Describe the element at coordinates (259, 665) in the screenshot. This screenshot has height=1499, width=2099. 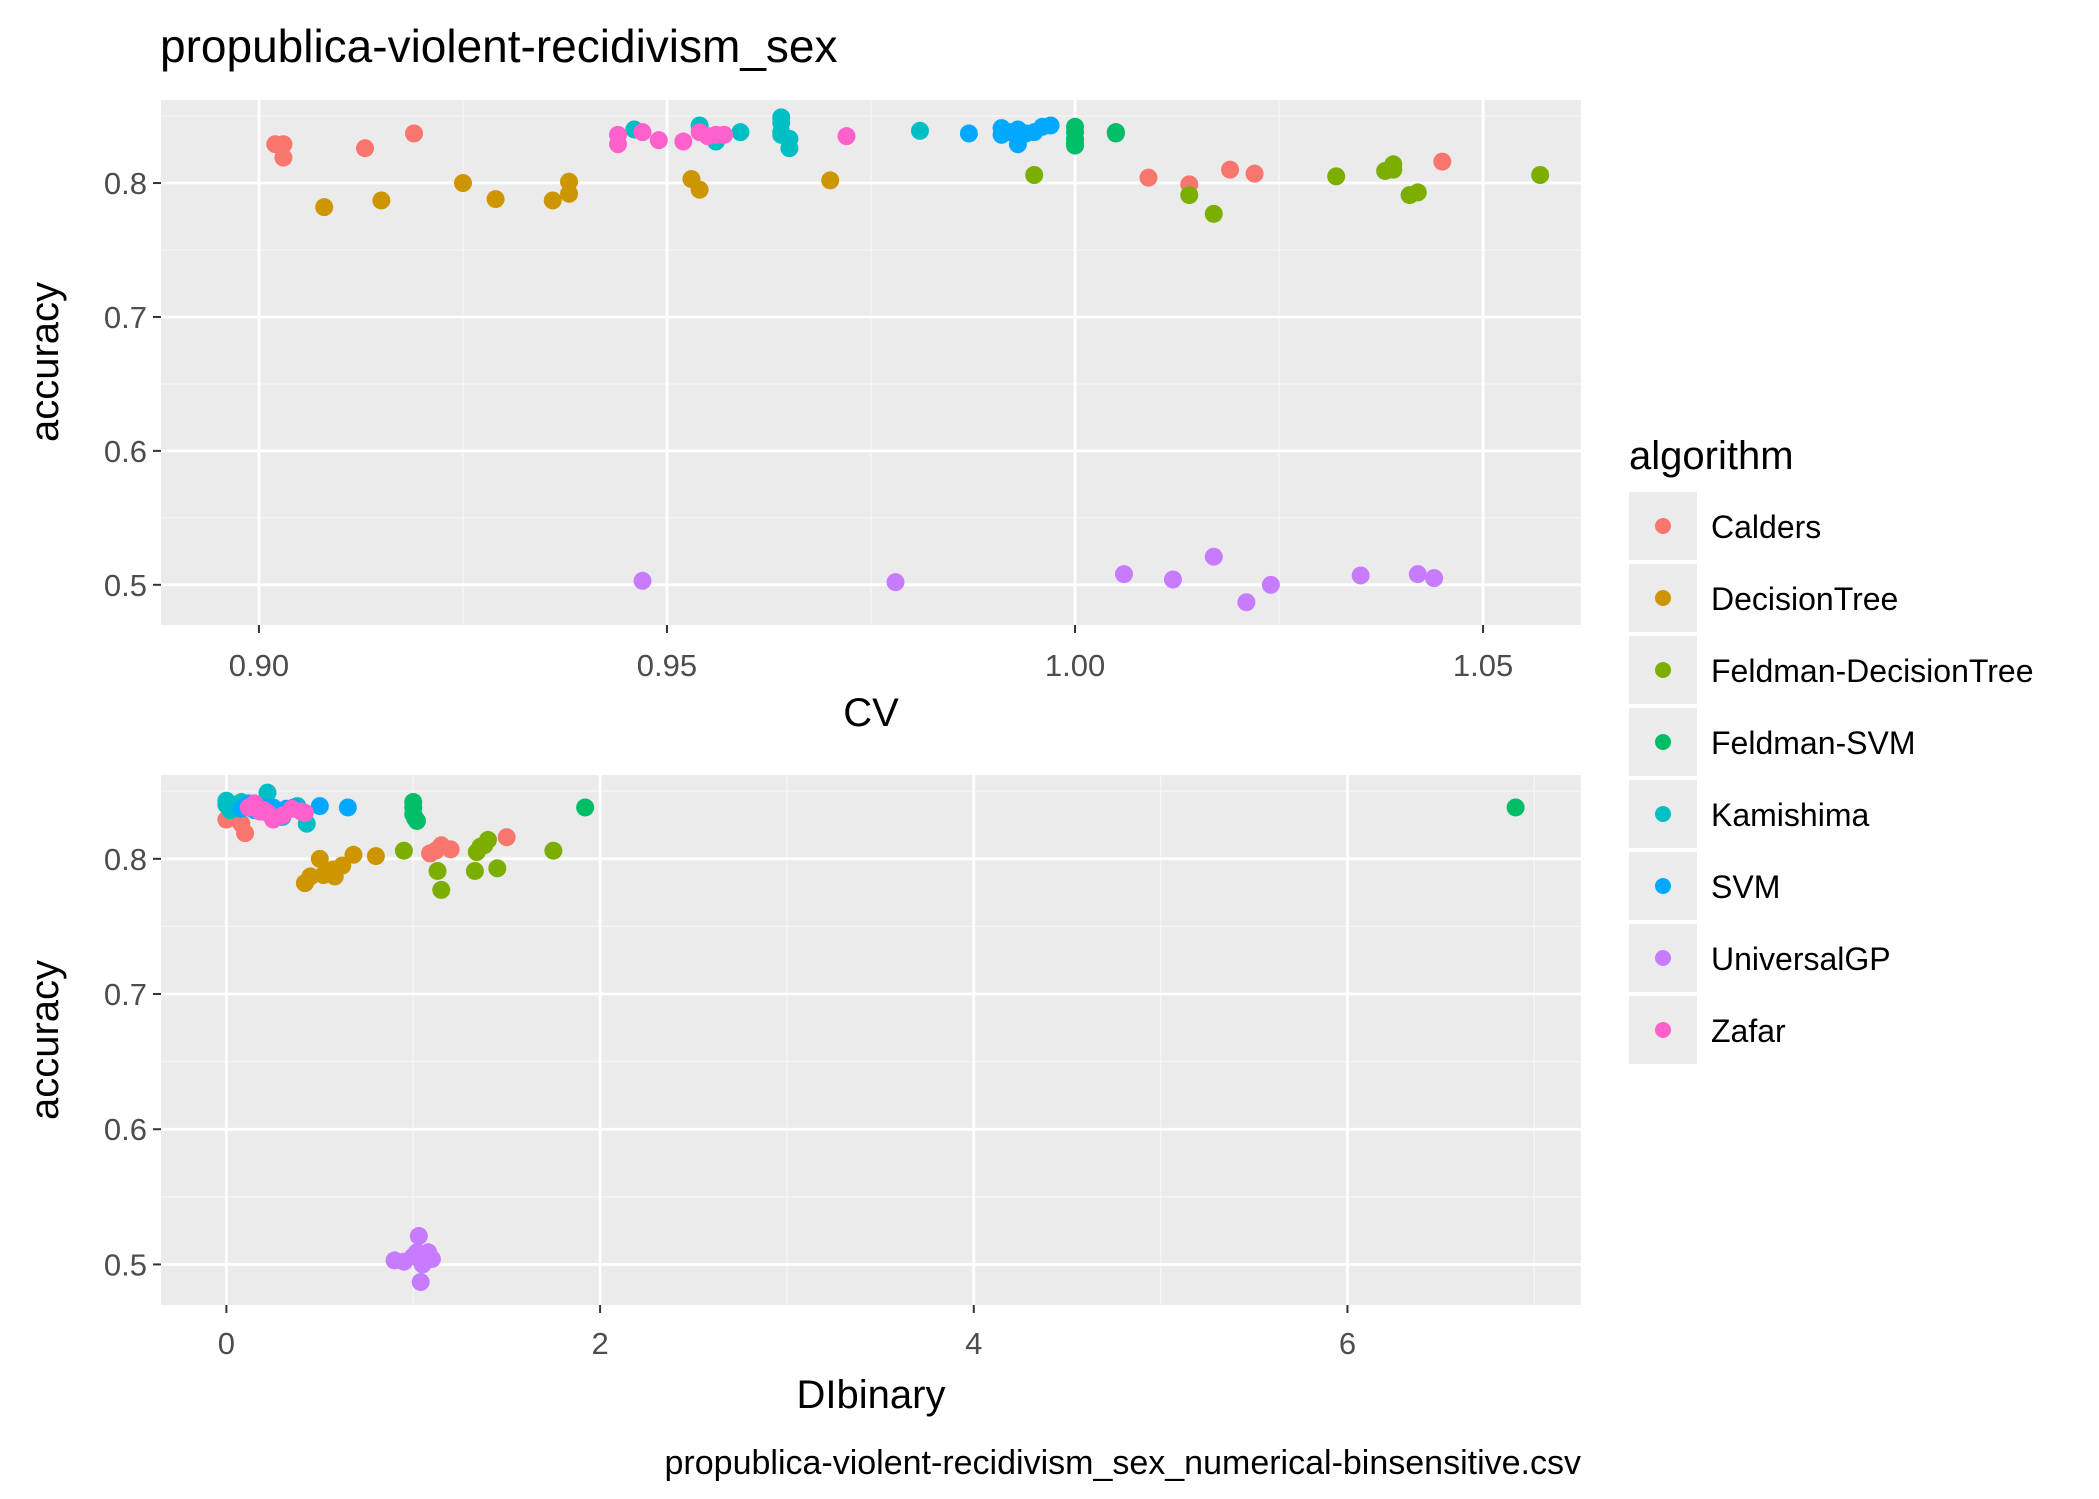
I see `x-tick-label: 0.90` at that location.